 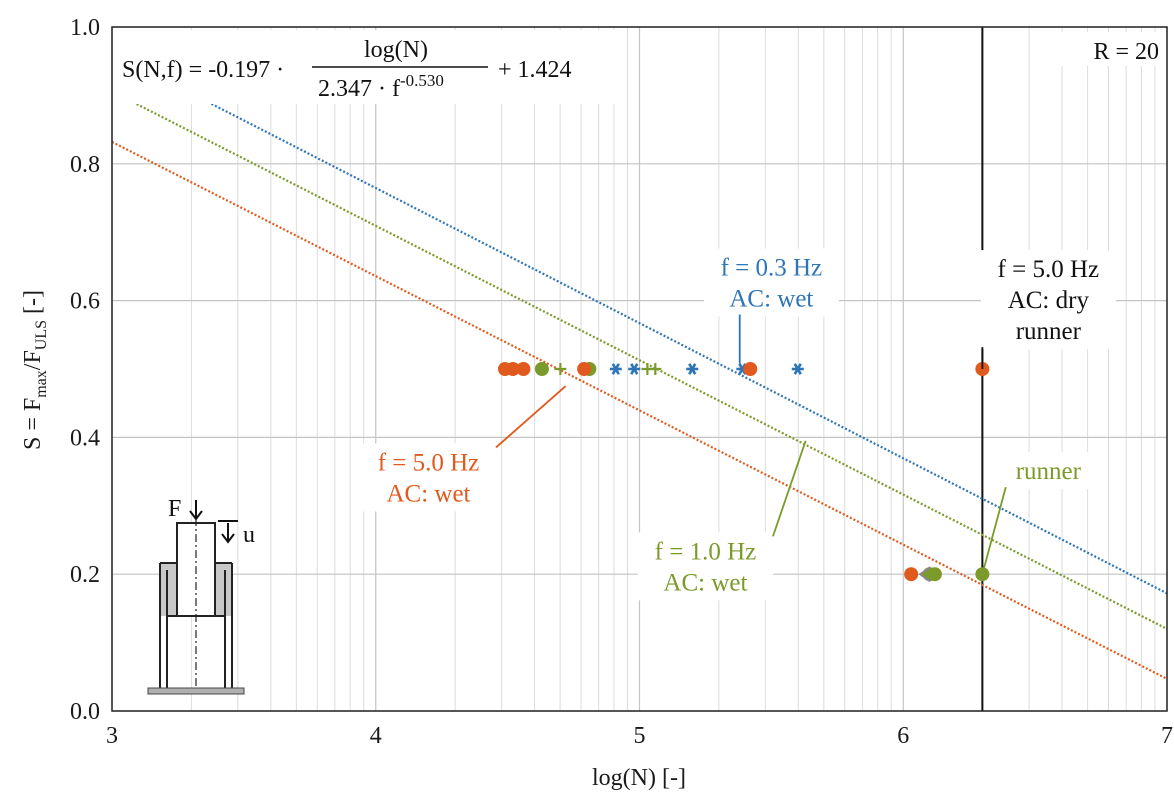 What do you see at coordinates (249, 535) in the screenshot?
I see `displacement-label: u` at bounding box center [249, 535].